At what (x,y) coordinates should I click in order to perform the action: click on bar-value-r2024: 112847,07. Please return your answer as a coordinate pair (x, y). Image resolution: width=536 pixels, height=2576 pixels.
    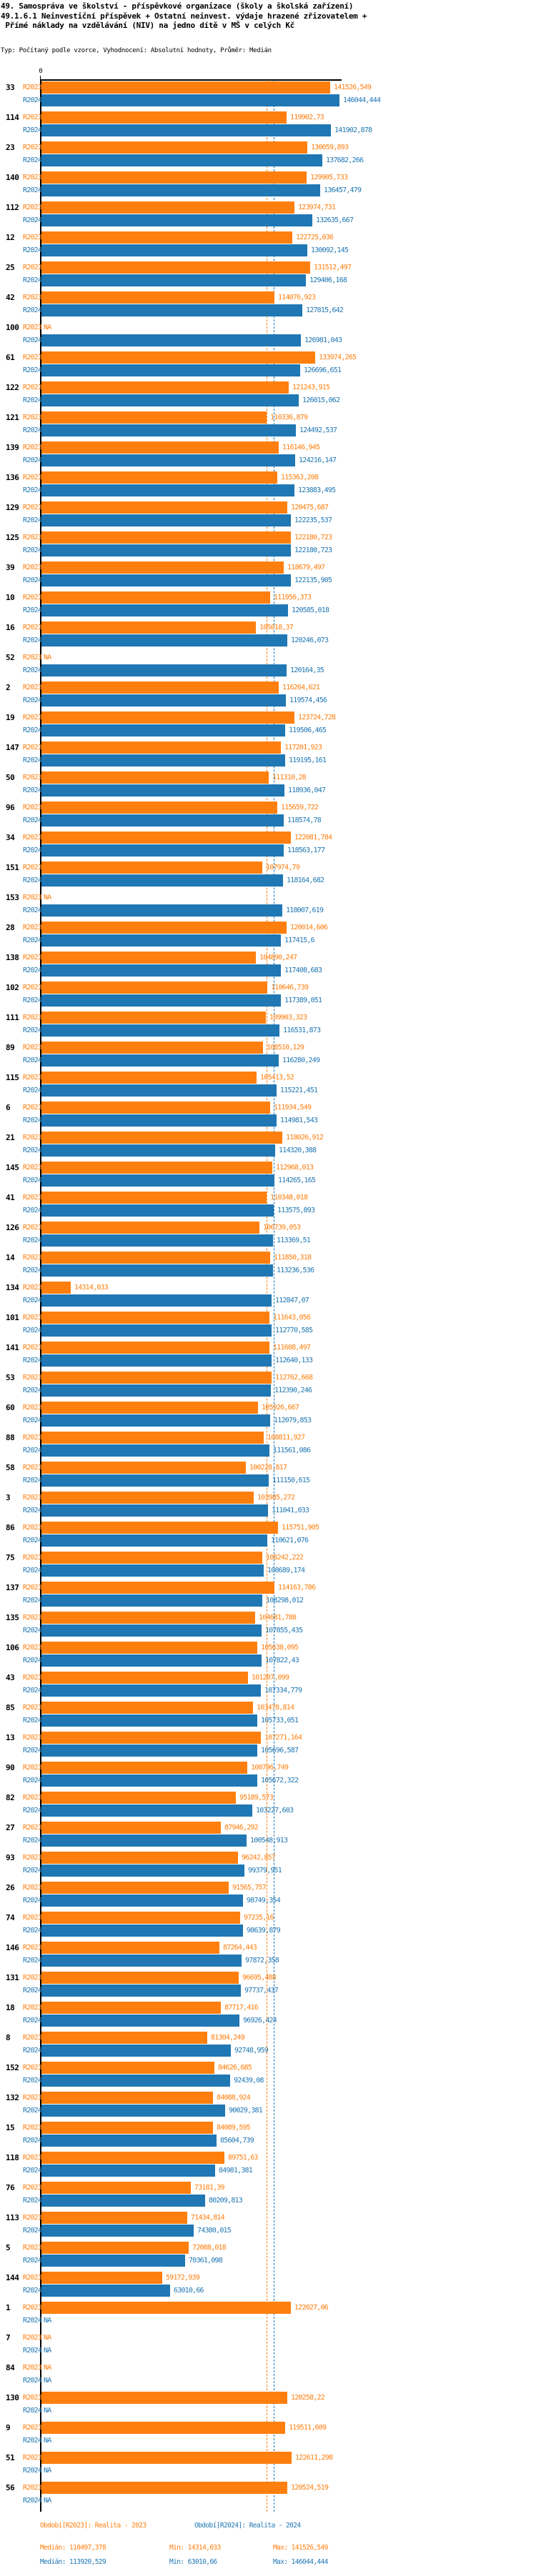
    Looking at the image, I should click on (292, 1300).